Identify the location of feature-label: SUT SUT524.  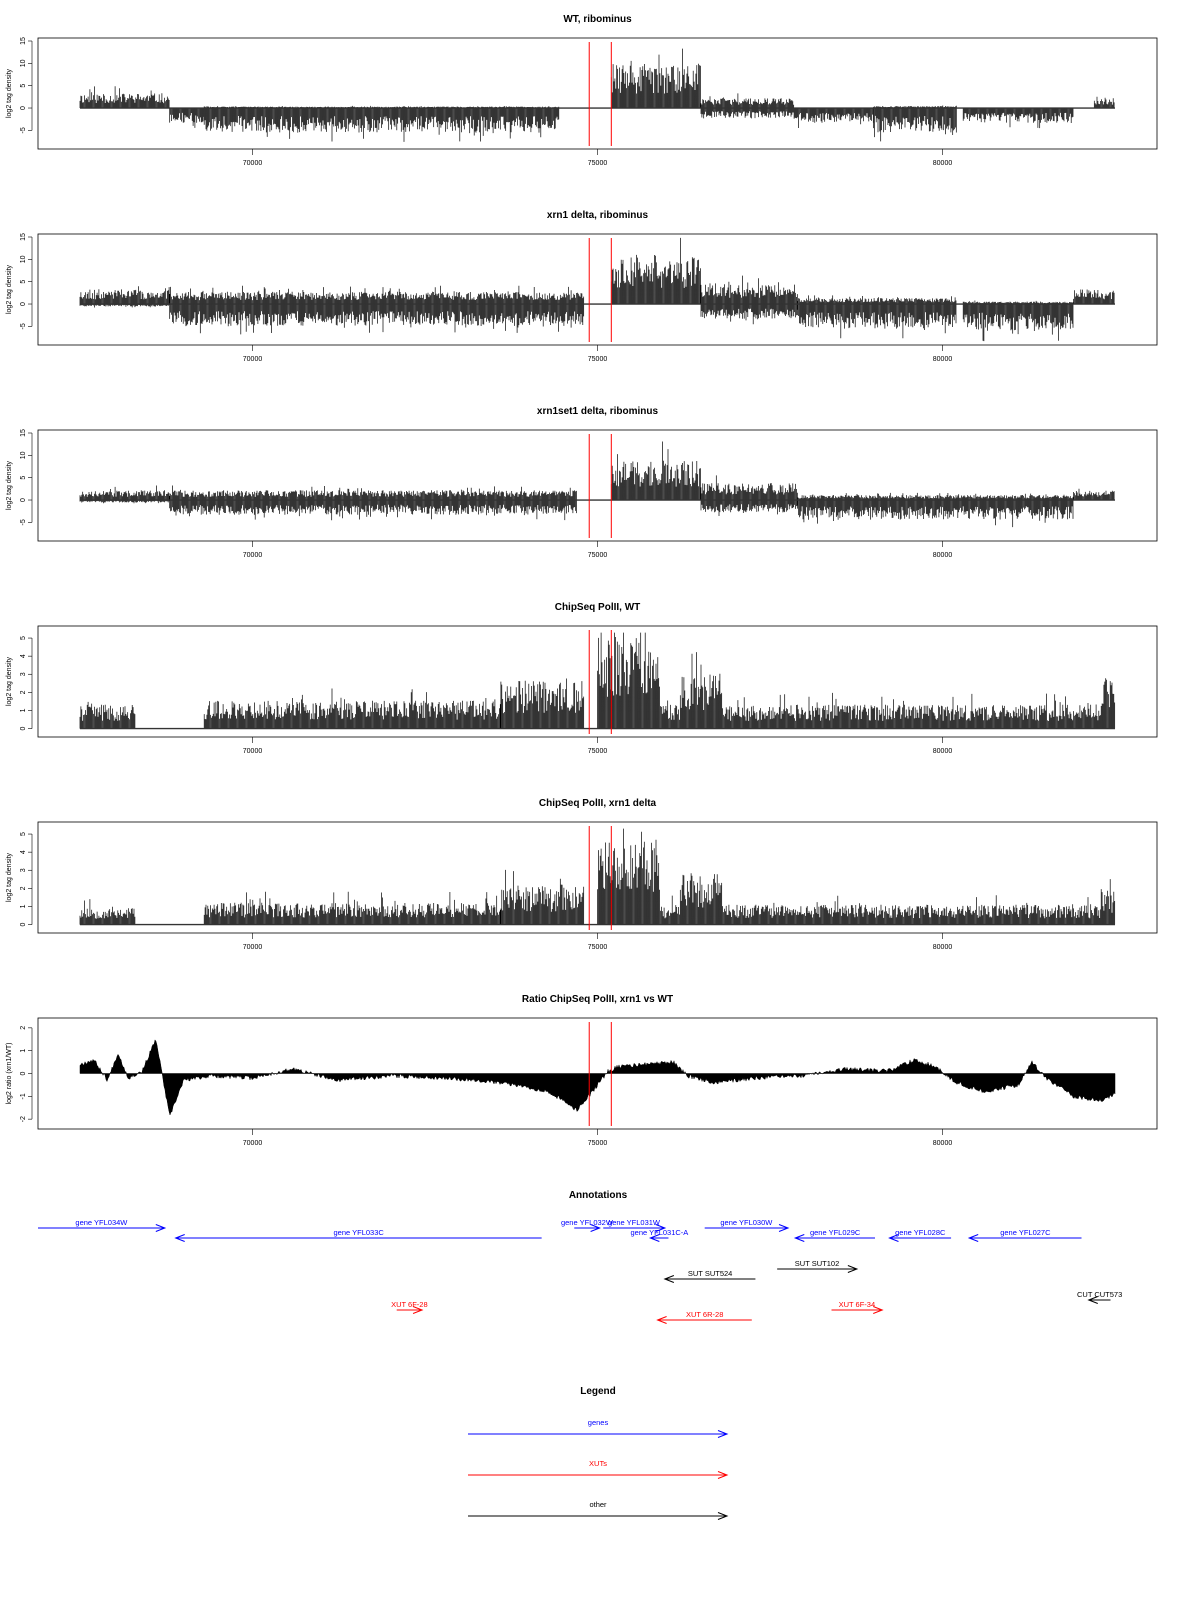
(710, 1273).